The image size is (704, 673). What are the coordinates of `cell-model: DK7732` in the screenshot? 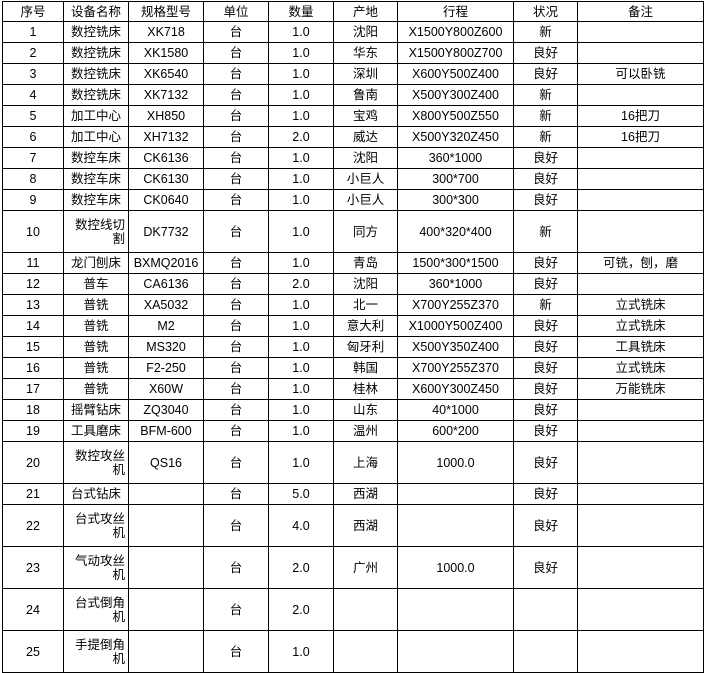 It's located at (166, 231).